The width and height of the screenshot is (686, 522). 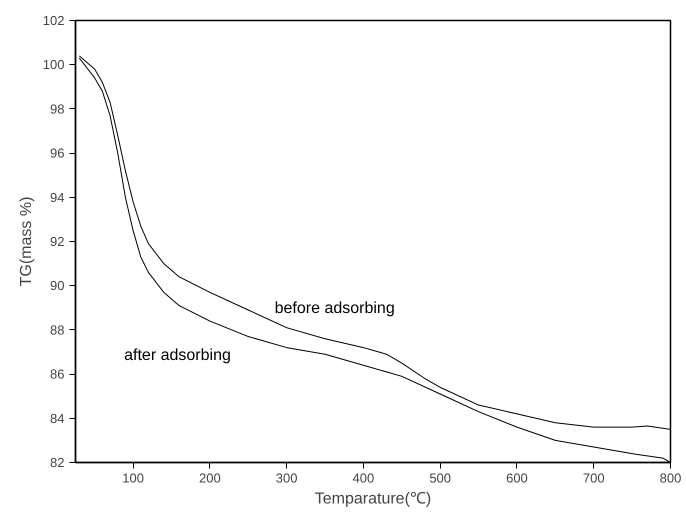 What do you see at coordinates (57, 241) in the screenshot?
I see `y-tick-label: 92` at bounding box center [57, 241].